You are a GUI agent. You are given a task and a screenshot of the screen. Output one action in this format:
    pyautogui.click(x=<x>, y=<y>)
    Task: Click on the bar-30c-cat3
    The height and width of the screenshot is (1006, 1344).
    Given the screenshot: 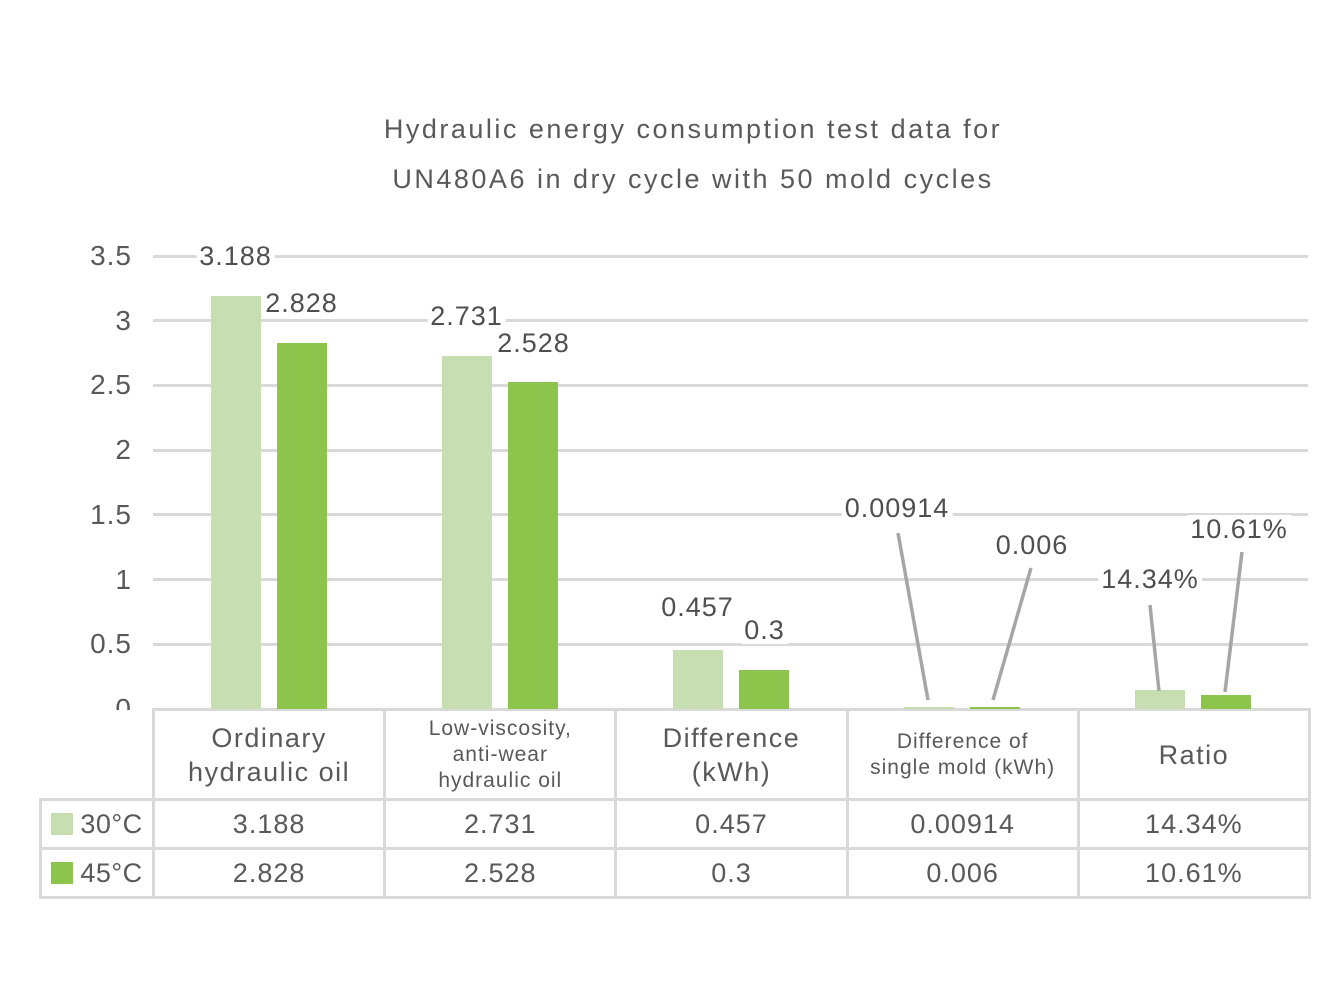 What is the action you would take?
    pyautogui.click(x=928, y=708)
    